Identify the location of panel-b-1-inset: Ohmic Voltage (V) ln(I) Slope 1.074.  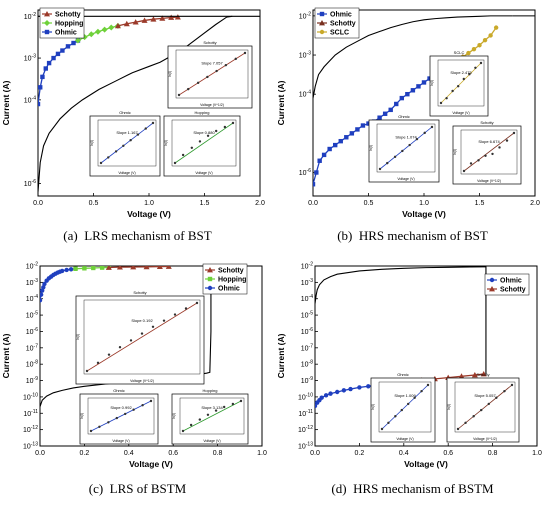
(404, 148).